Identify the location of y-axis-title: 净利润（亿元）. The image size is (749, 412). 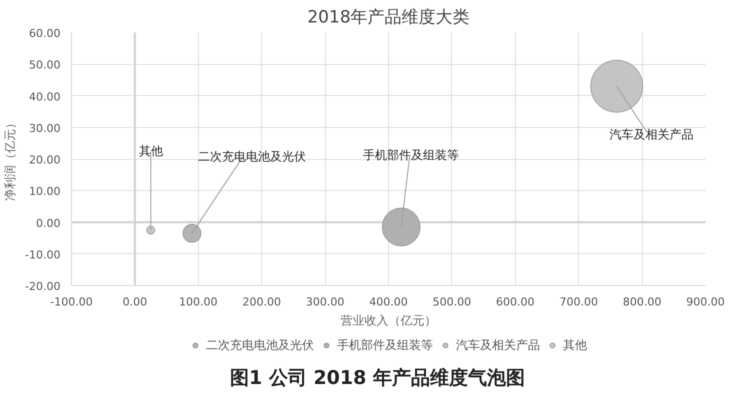
(10, 159).